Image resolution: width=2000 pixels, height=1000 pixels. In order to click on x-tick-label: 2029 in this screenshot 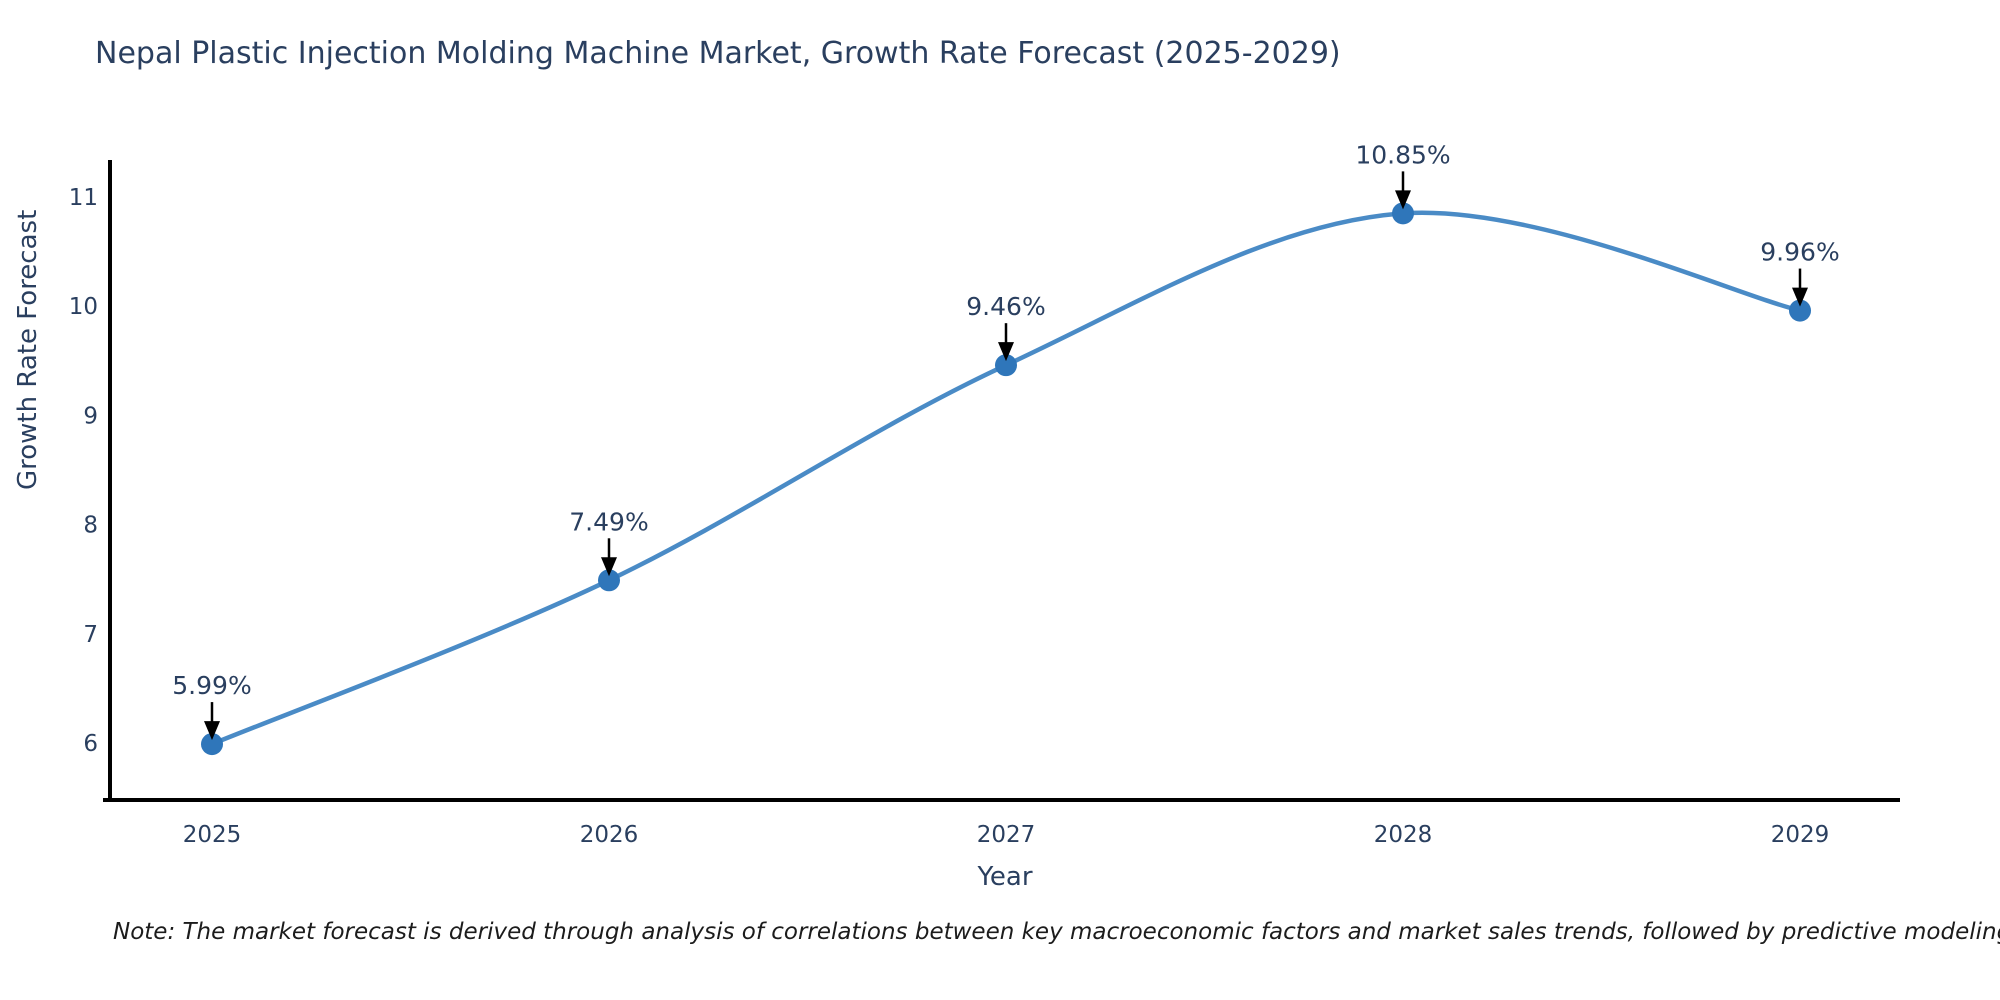, I will do `click(1800, 835)`.